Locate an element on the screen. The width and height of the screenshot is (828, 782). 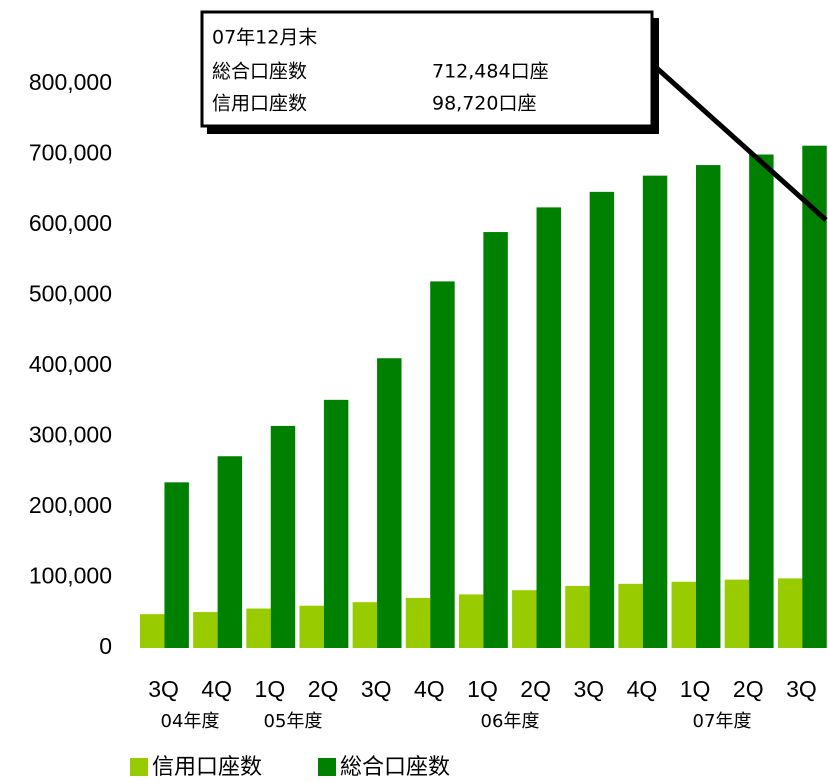
y-tick-label: 100,000 is located at coordinates (70, 576).